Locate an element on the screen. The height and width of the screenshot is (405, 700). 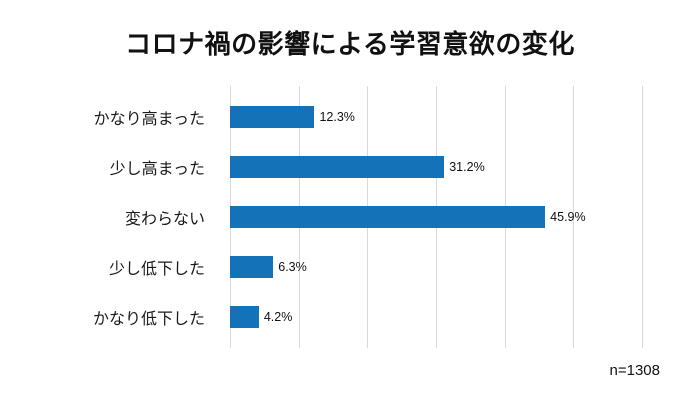
category-label: 変わらない is located at coordinates (164, 219).